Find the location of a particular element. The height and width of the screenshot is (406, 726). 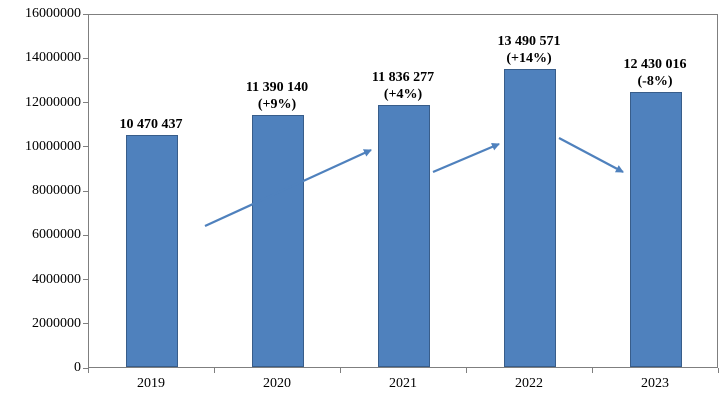

bar-value-text: 11 836 277 is located at coordinates (403, 78).